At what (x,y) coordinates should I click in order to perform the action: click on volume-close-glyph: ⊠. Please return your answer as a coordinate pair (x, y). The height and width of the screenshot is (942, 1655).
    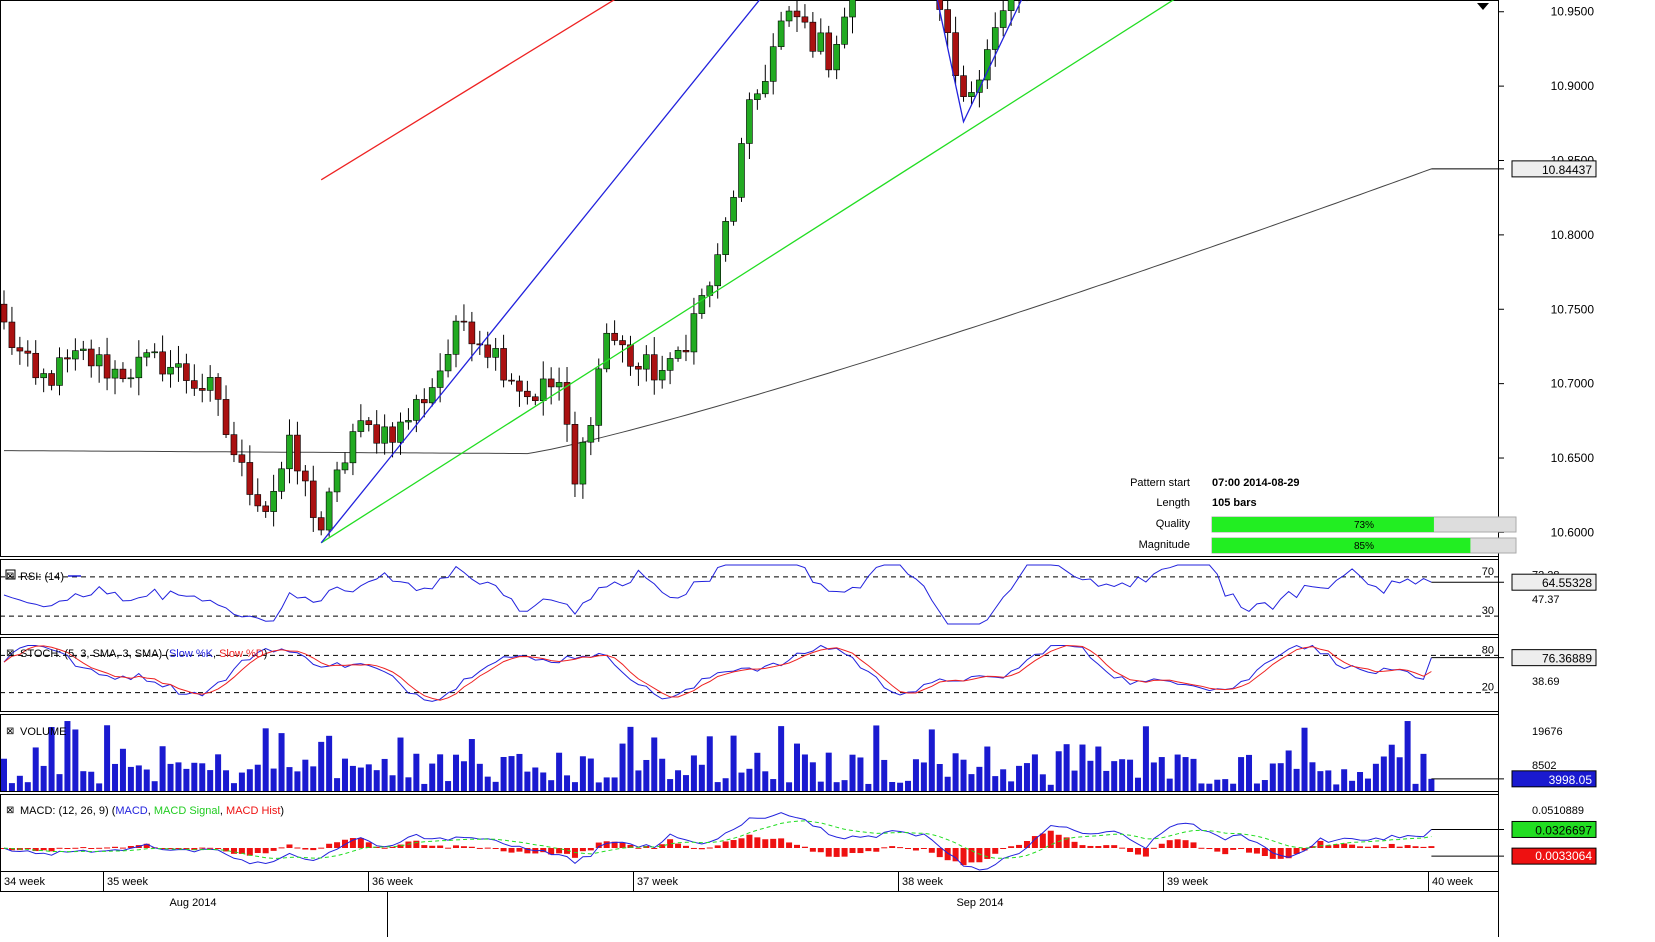
    Looking at the image, I should click on (10, 731).